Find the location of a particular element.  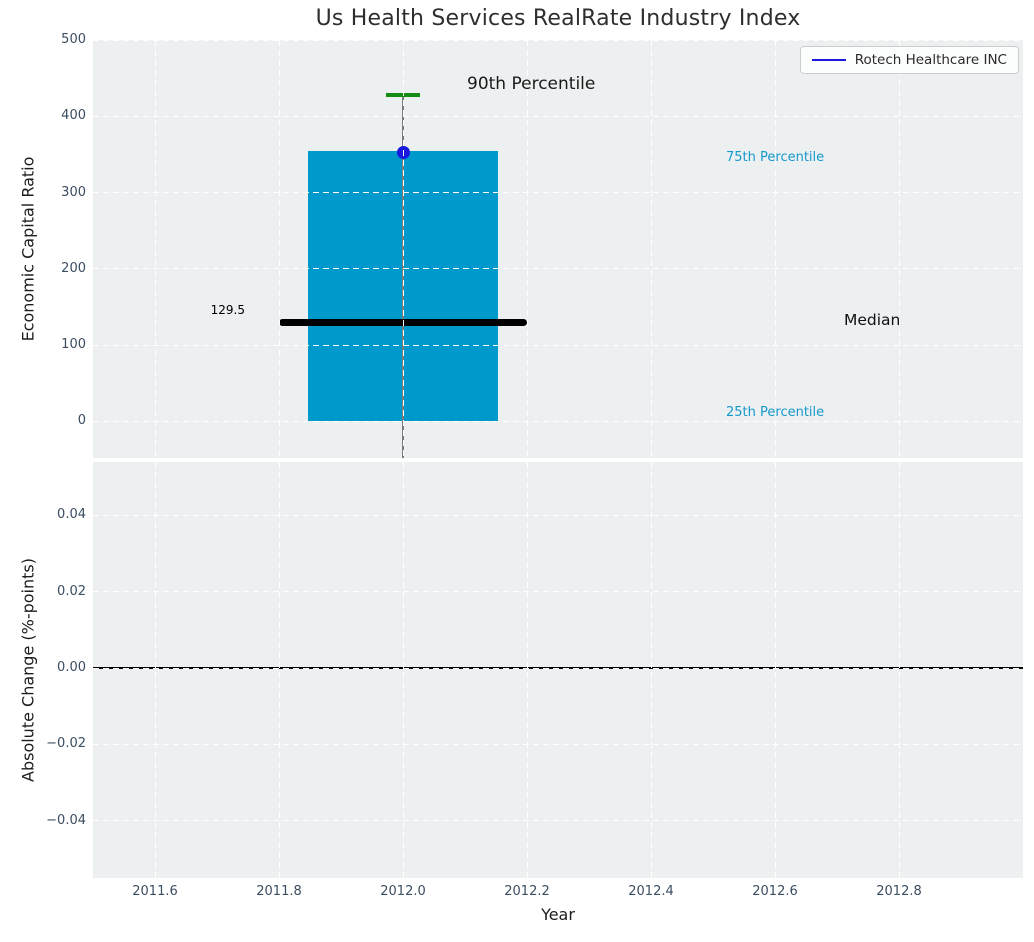

annotation-25th-percentile: 25th Percentile is located at coordinates (775, 412).